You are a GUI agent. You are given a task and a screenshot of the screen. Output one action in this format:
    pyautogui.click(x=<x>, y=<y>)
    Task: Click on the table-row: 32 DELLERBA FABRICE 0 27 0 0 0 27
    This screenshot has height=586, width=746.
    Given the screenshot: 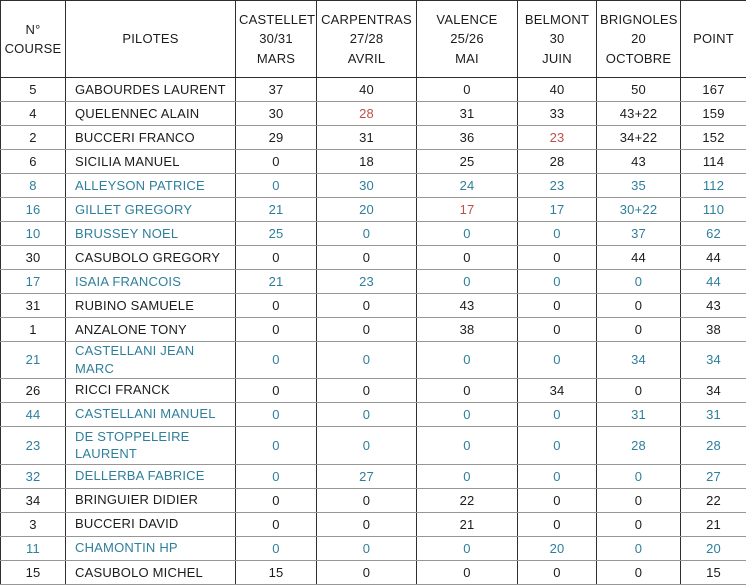 What is the action you would take?
    pyautogui.click(x=373, y=476)
    